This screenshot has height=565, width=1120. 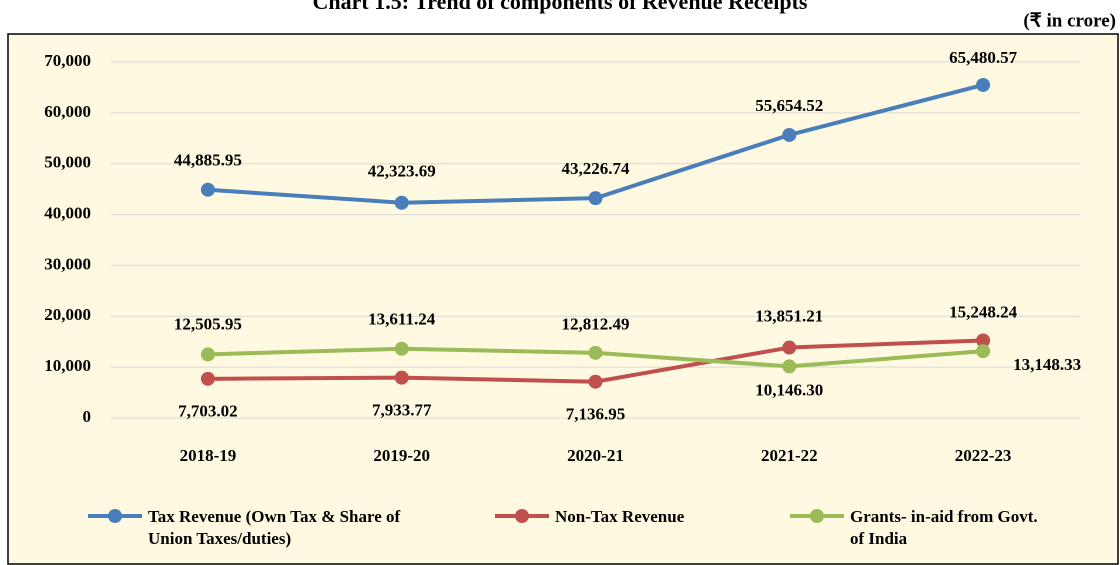 What do you see at coordinates (983, 311) in the screenshot?
I see `data-label: 15,248.24` at bounding box center [983, 311].